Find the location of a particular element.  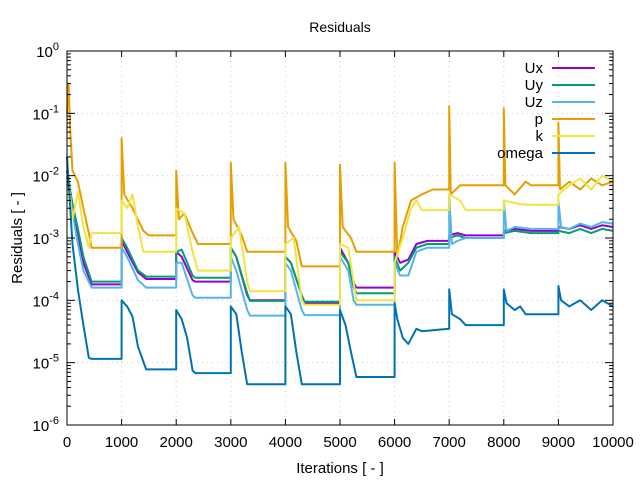

legend-label-p: p is located at coordinates (539, 119).